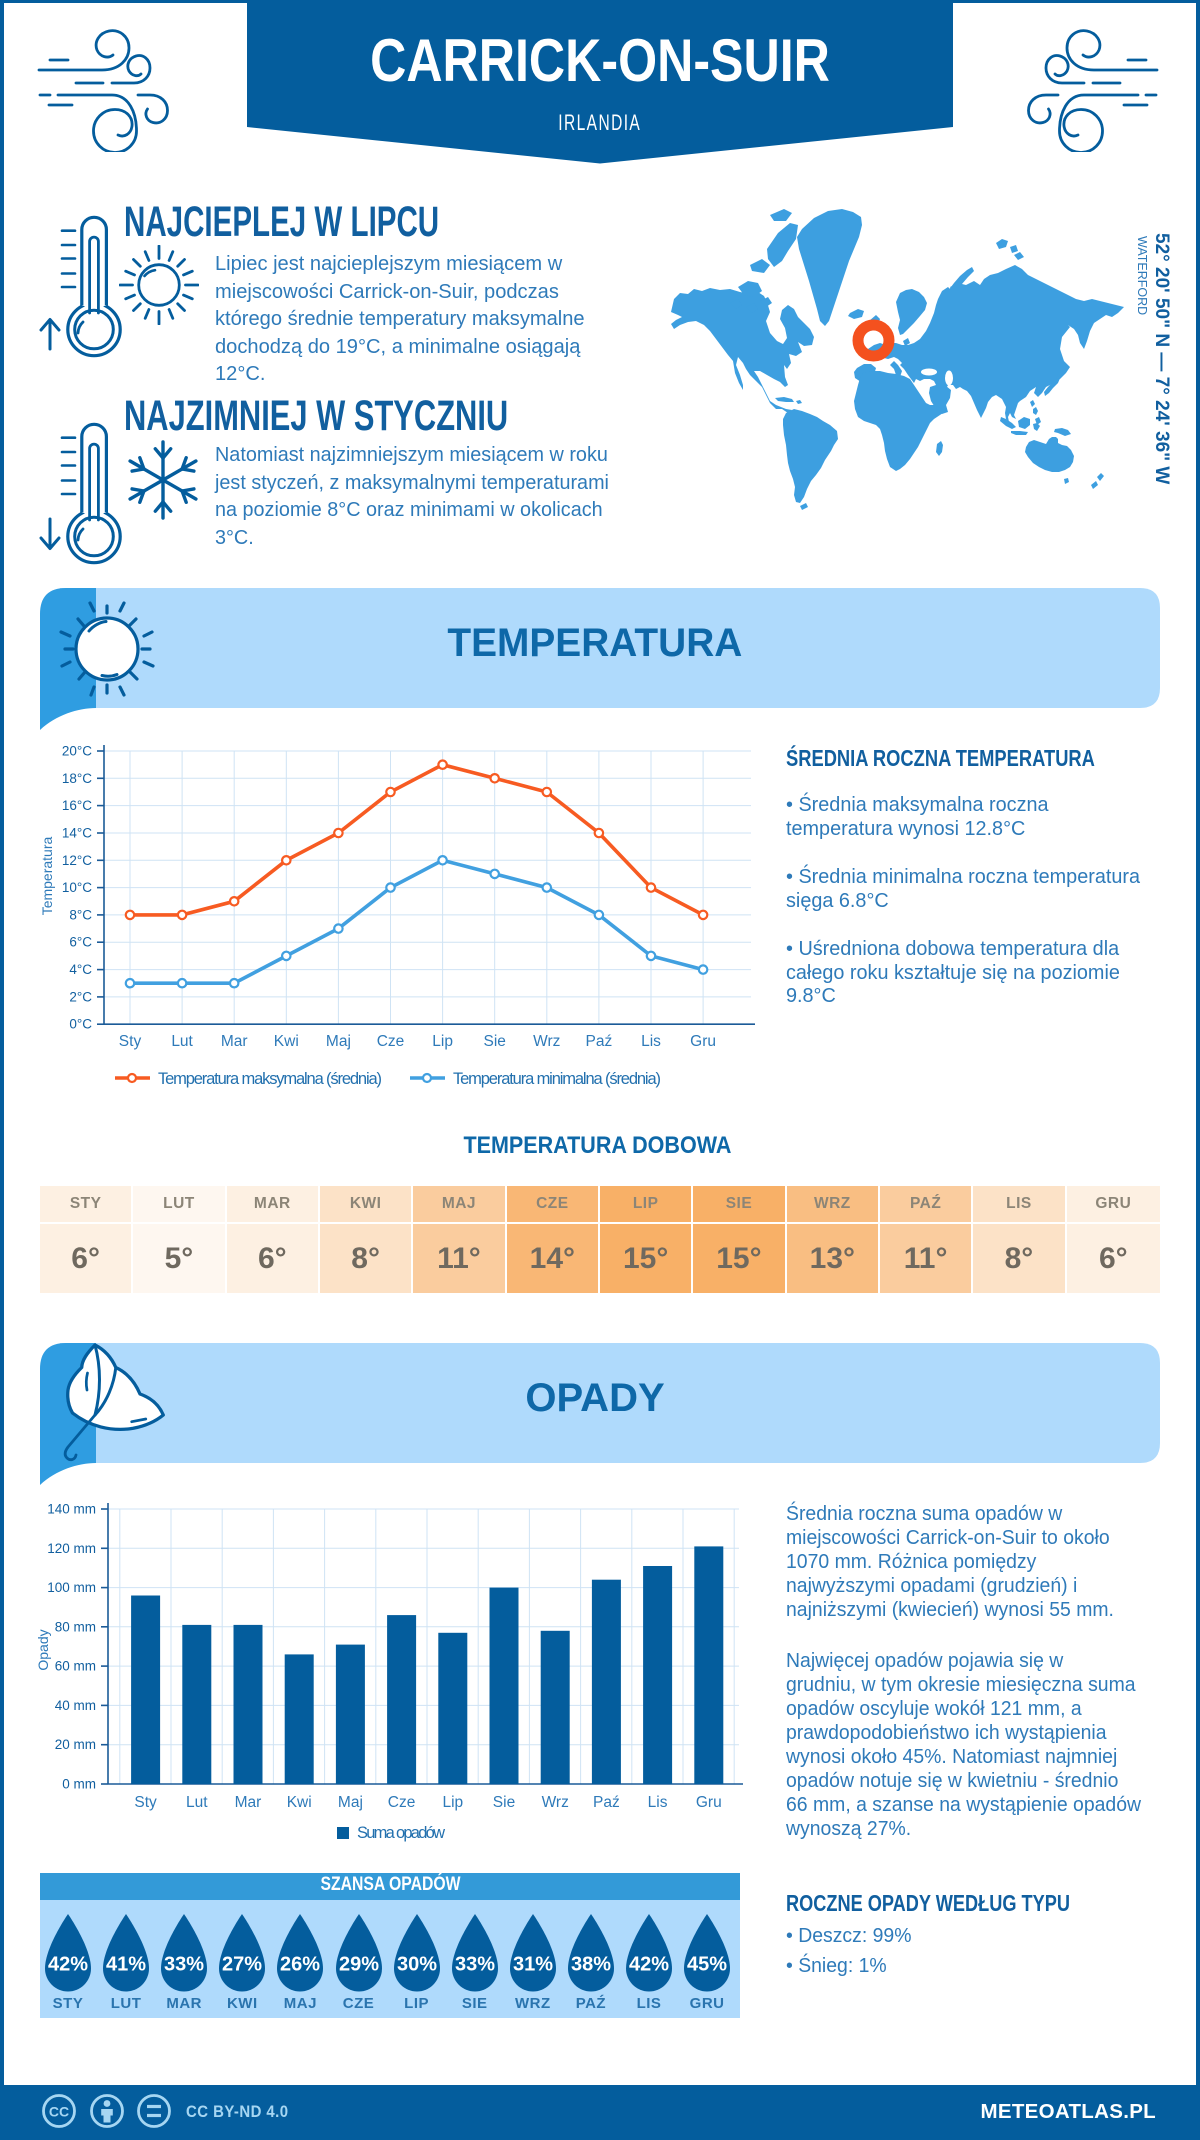  I want to click on svg-text: 8°C, so click(80, 914).